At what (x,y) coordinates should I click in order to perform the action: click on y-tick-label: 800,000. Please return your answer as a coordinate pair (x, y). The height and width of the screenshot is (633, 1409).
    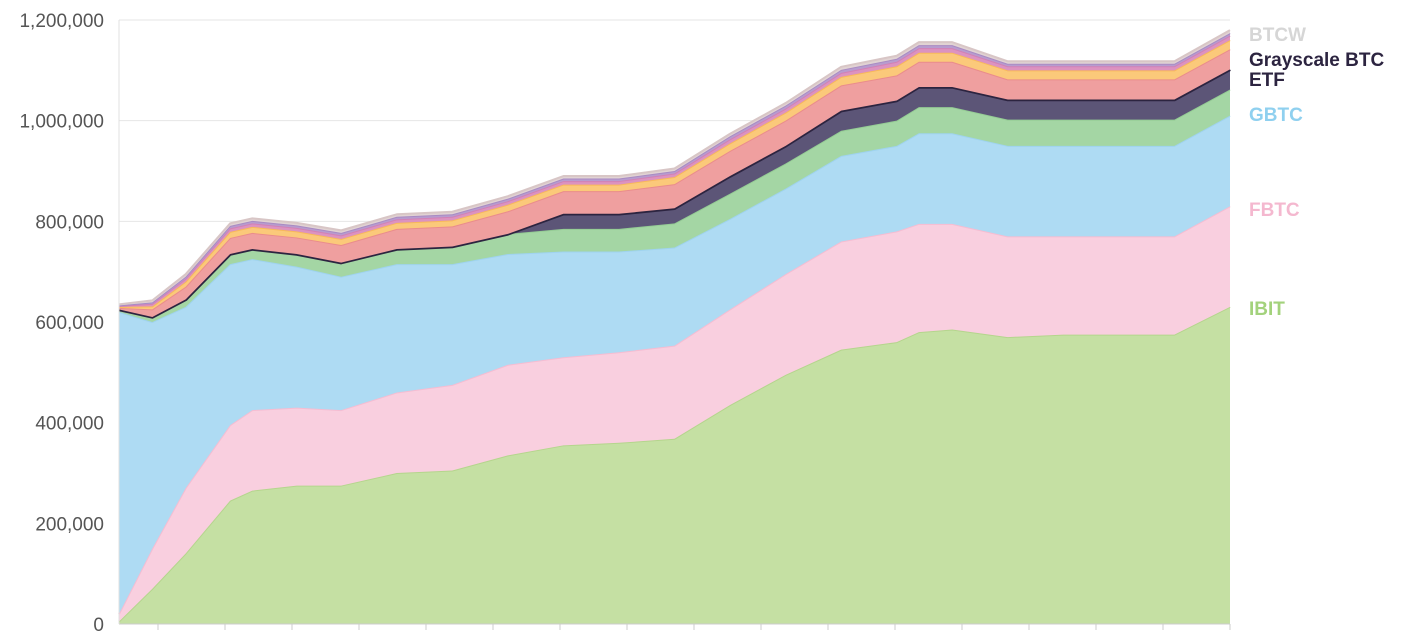
    Looking at the image, I should click on (69, 222).